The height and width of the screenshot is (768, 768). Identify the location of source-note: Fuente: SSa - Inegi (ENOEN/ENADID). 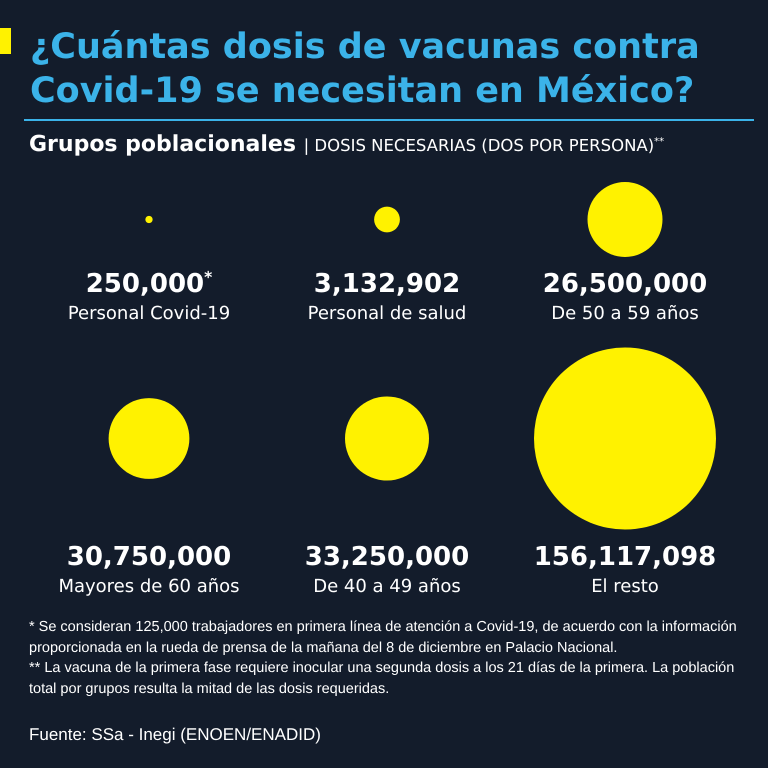
(175, 735).